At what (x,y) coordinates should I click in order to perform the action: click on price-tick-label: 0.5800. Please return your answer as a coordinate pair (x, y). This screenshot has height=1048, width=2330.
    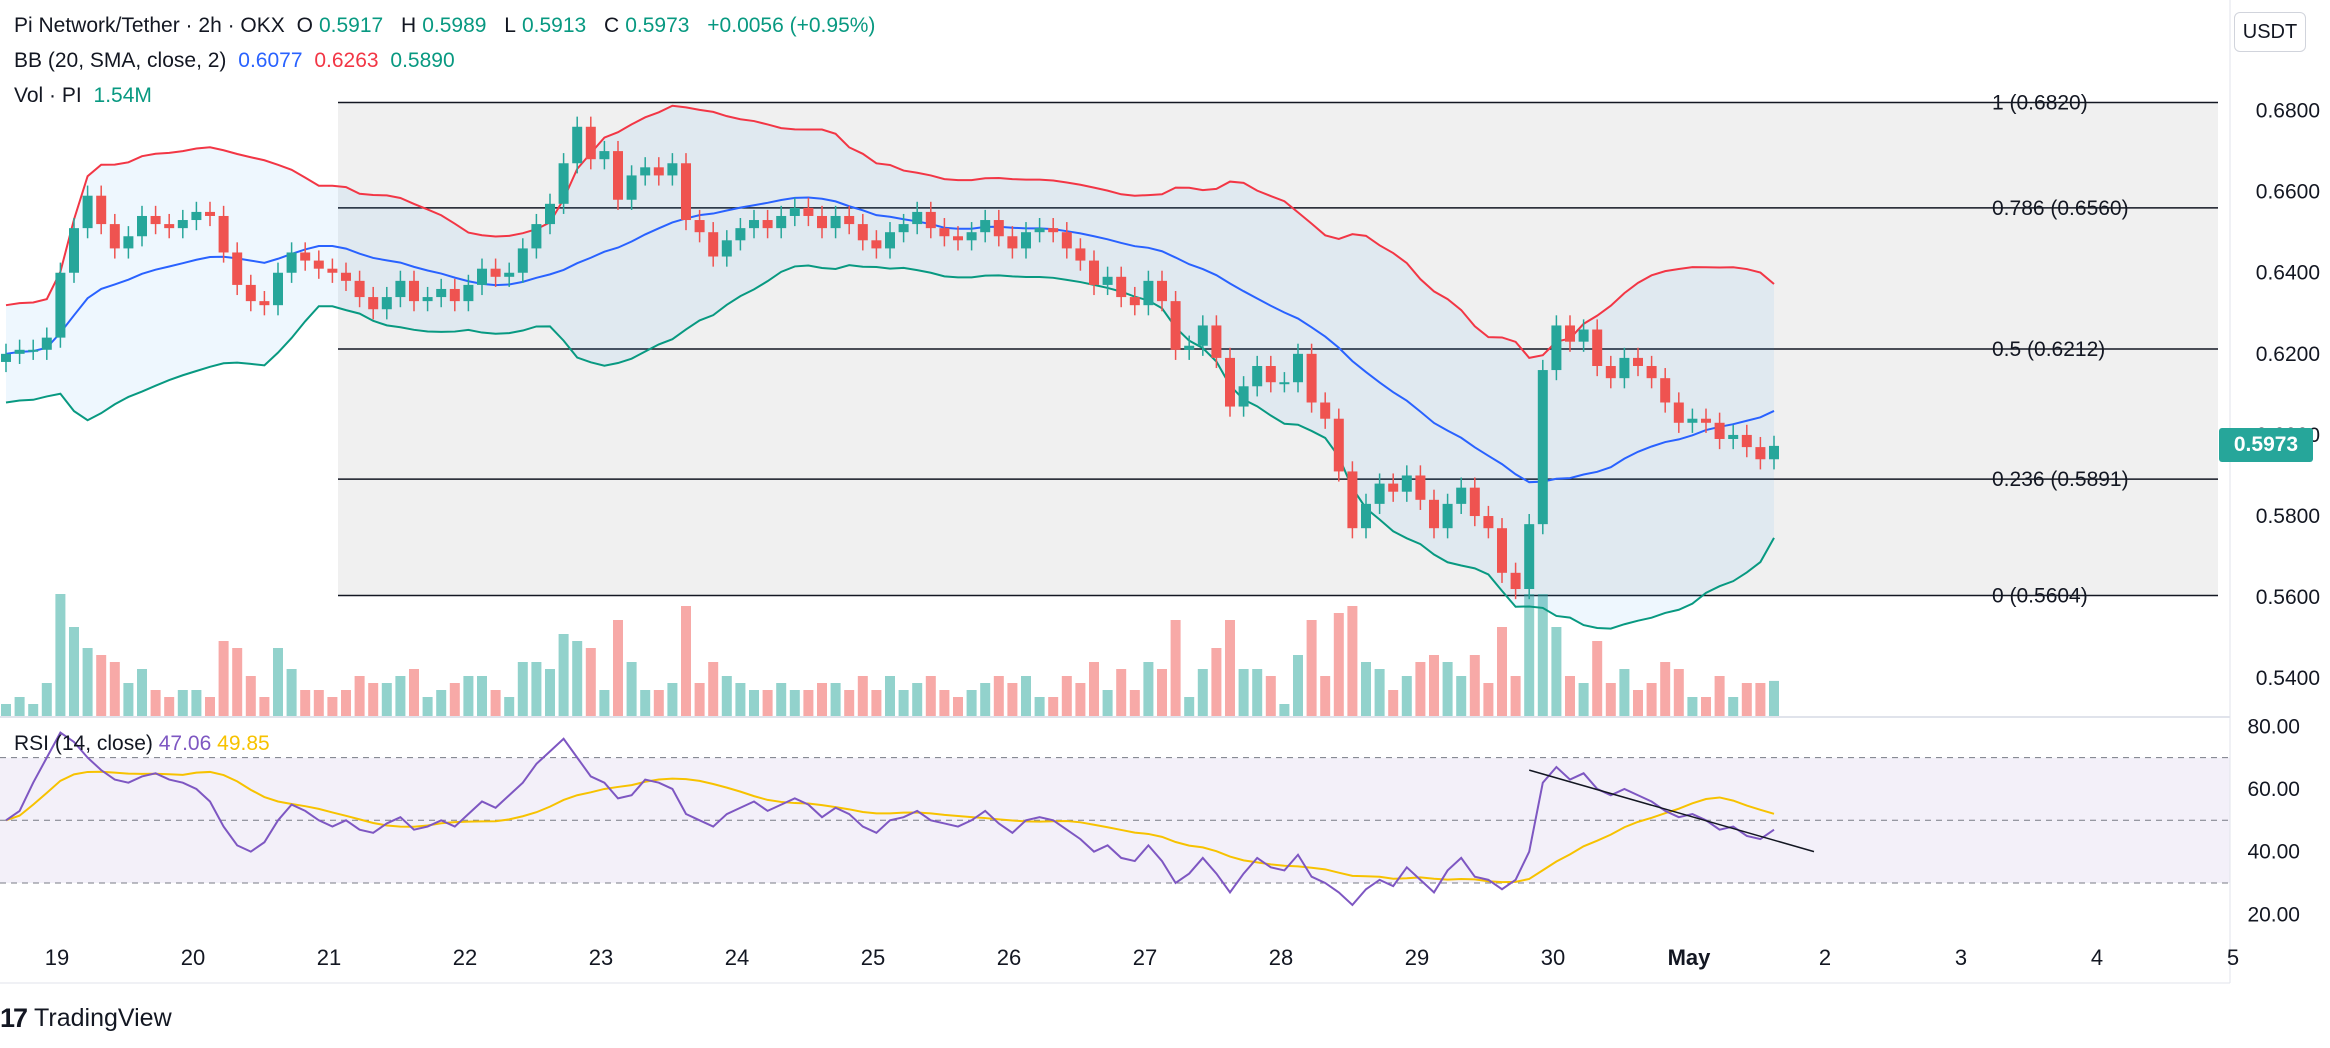
    Looking at the image, I should click on (2288, 516).